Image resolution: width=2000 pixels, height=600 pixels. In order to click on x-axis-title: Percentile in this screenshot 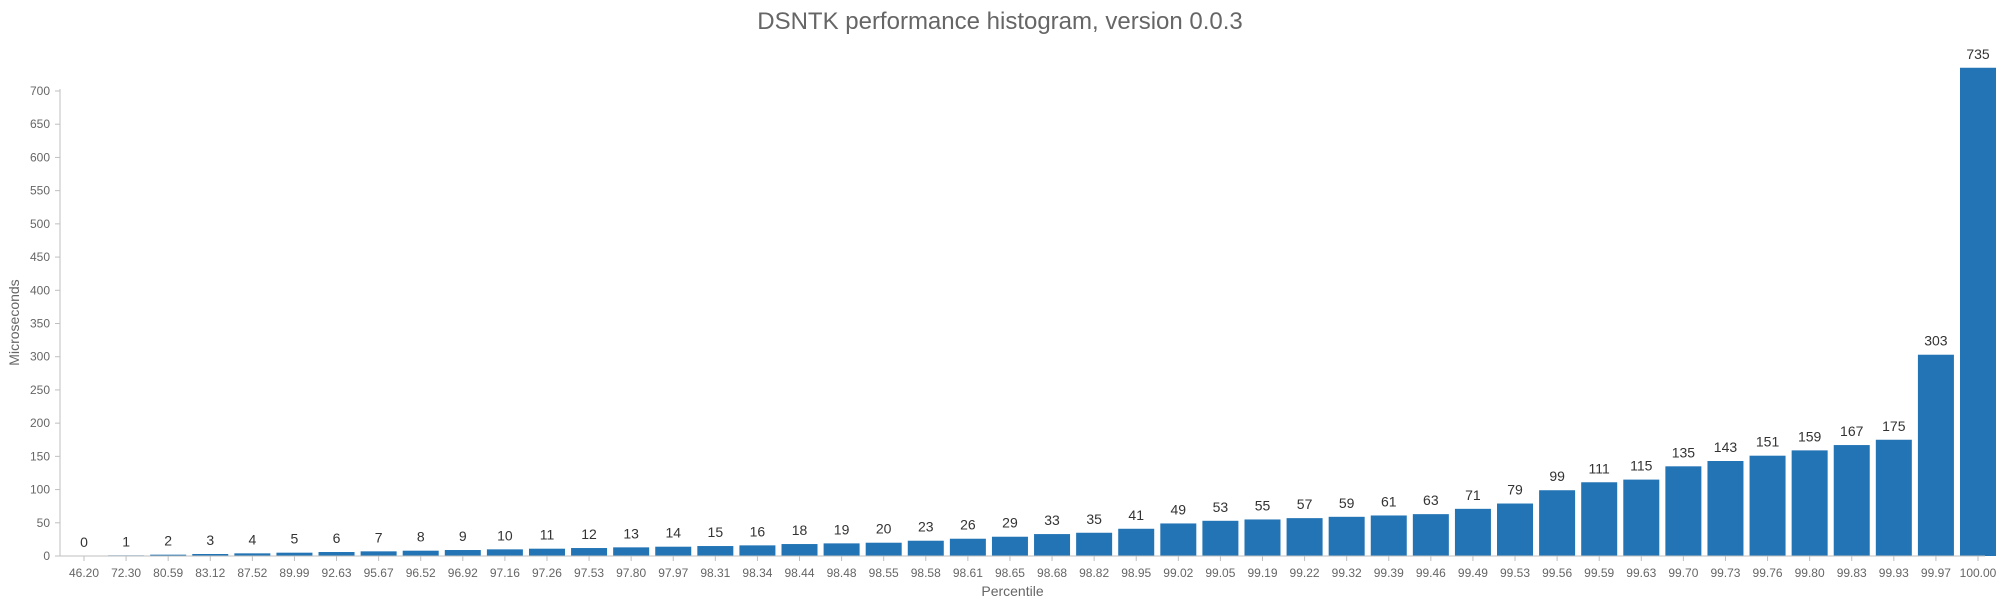, I will do `click(1012, 591)`.